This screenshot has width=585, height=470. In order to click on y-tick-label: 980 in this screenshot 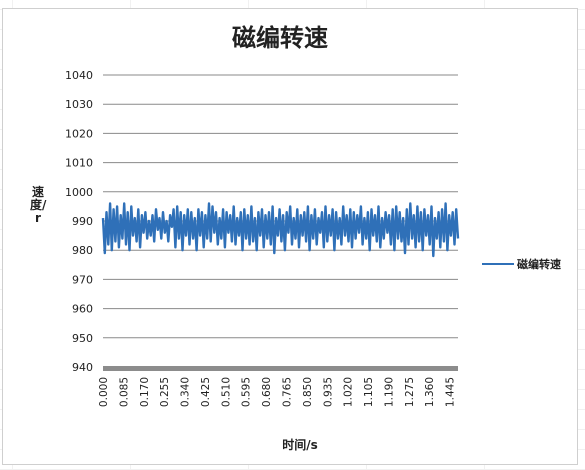, I will do `click(82, 250)`.